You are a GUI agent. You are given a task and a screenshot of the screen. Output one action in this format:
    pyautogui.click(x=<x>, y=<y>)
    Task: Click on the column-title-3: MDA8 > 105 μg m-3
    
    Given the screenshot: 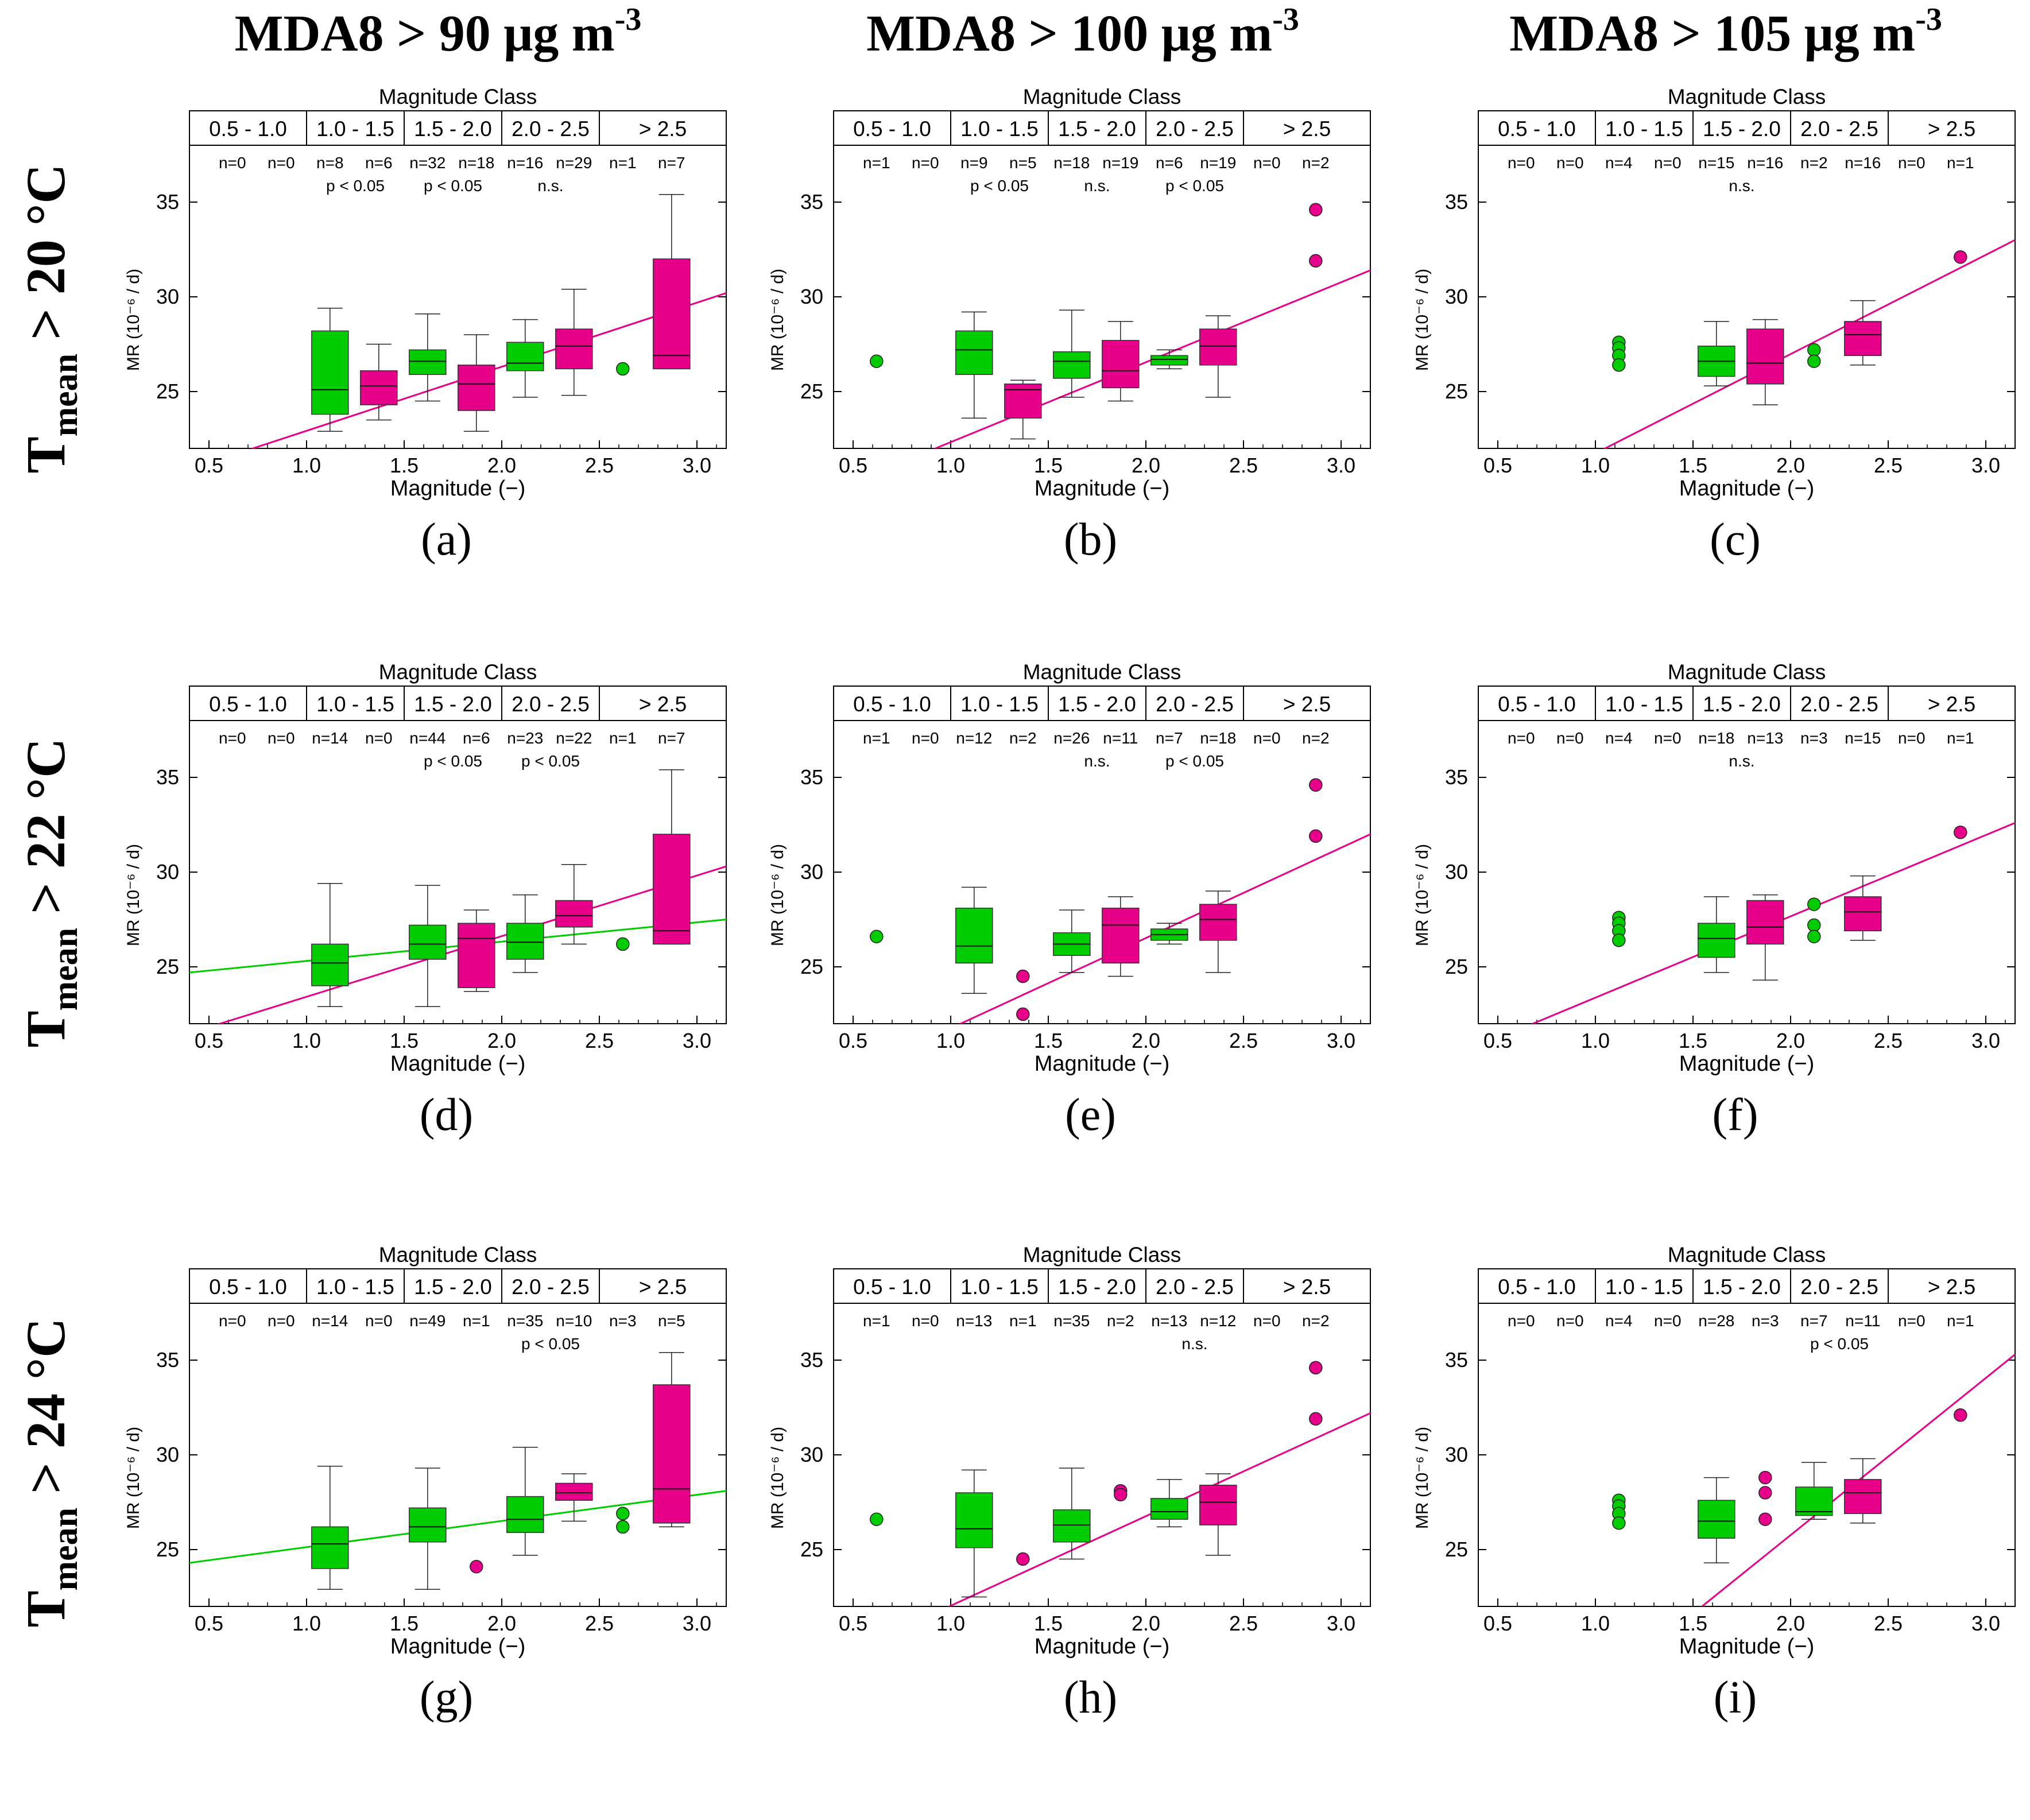 What is the action you would take?
    pyautogui.click(x=1725, y=32)
    